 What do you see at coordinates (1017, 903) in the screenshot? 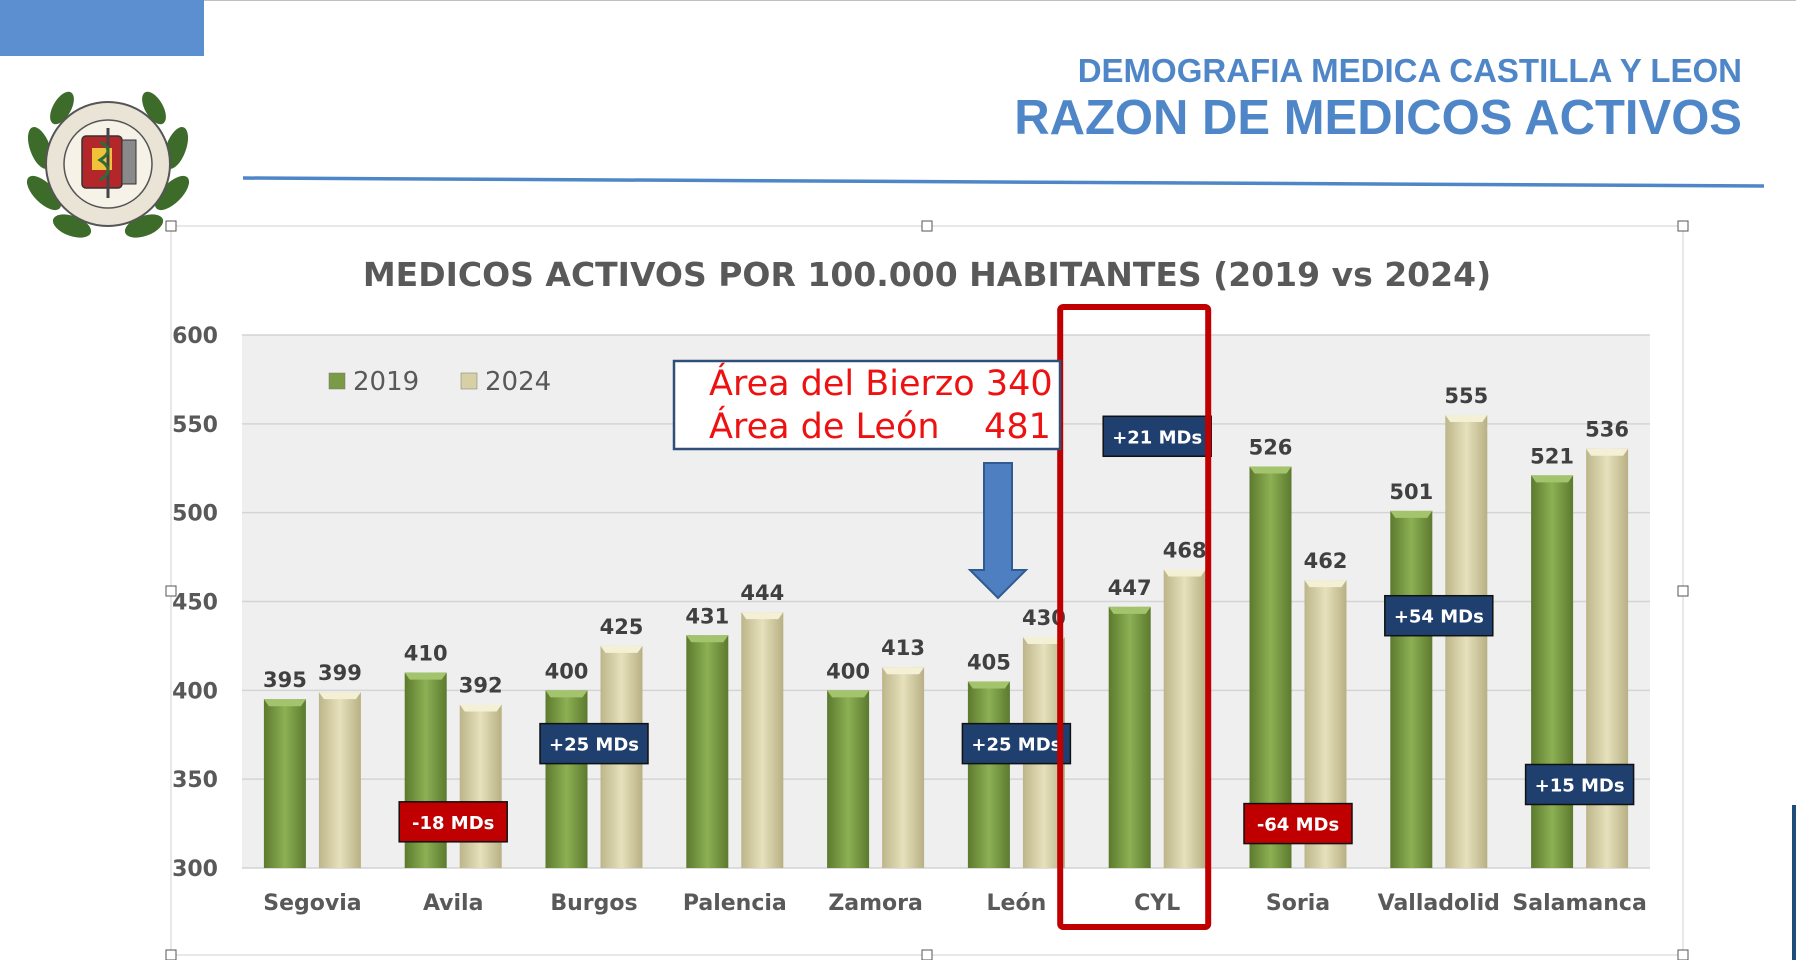
I see `category-label: León` at bounding box center [1017, 903].